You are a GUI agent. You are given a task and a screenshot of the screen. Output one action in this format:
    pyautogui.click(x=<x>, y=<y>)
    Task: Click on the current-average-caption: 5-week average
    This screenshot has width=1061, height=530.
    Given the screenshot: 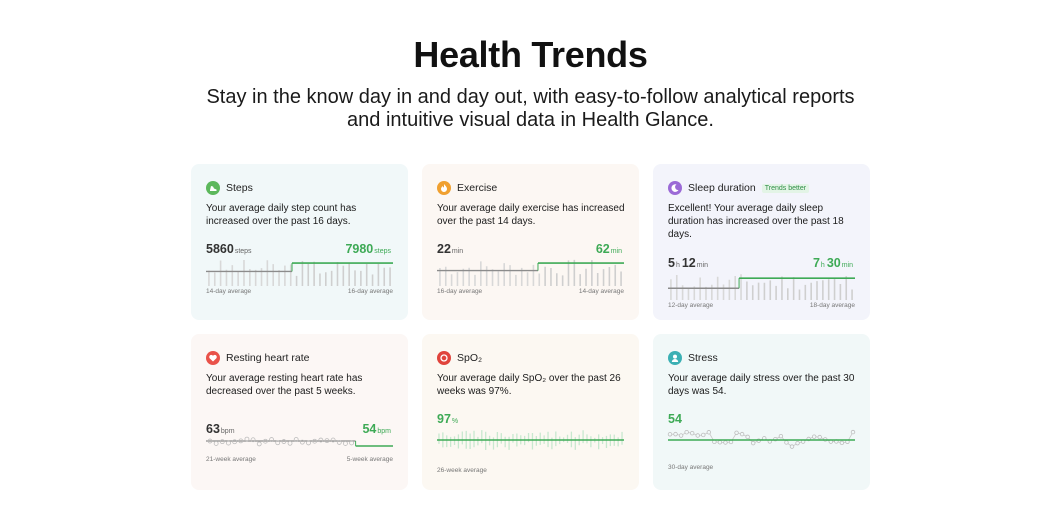 What is the action you would take?
    pyautogui.click(x=369, y=459)
    